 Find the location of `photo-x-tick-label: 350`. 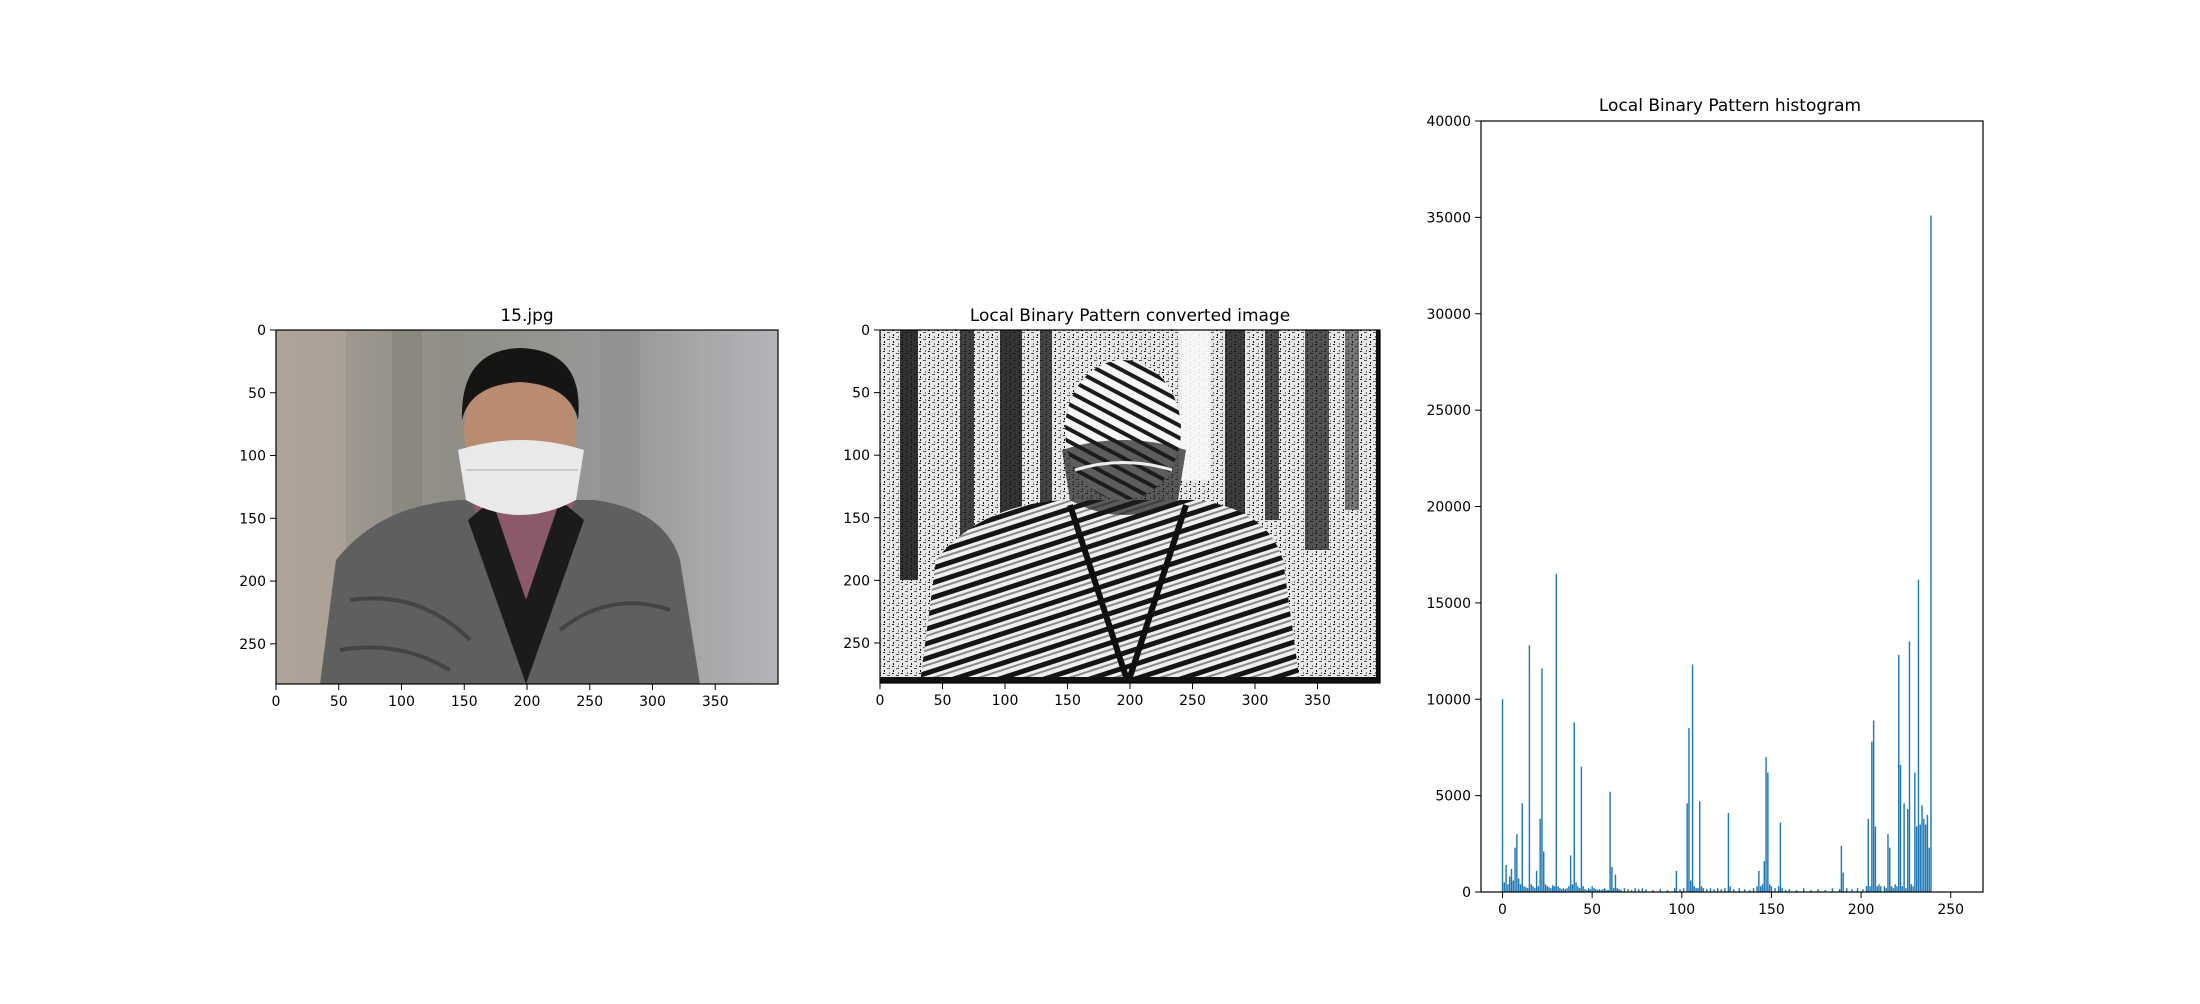

photo-x-tick-label: 350 is located at coordinates (715, 702).